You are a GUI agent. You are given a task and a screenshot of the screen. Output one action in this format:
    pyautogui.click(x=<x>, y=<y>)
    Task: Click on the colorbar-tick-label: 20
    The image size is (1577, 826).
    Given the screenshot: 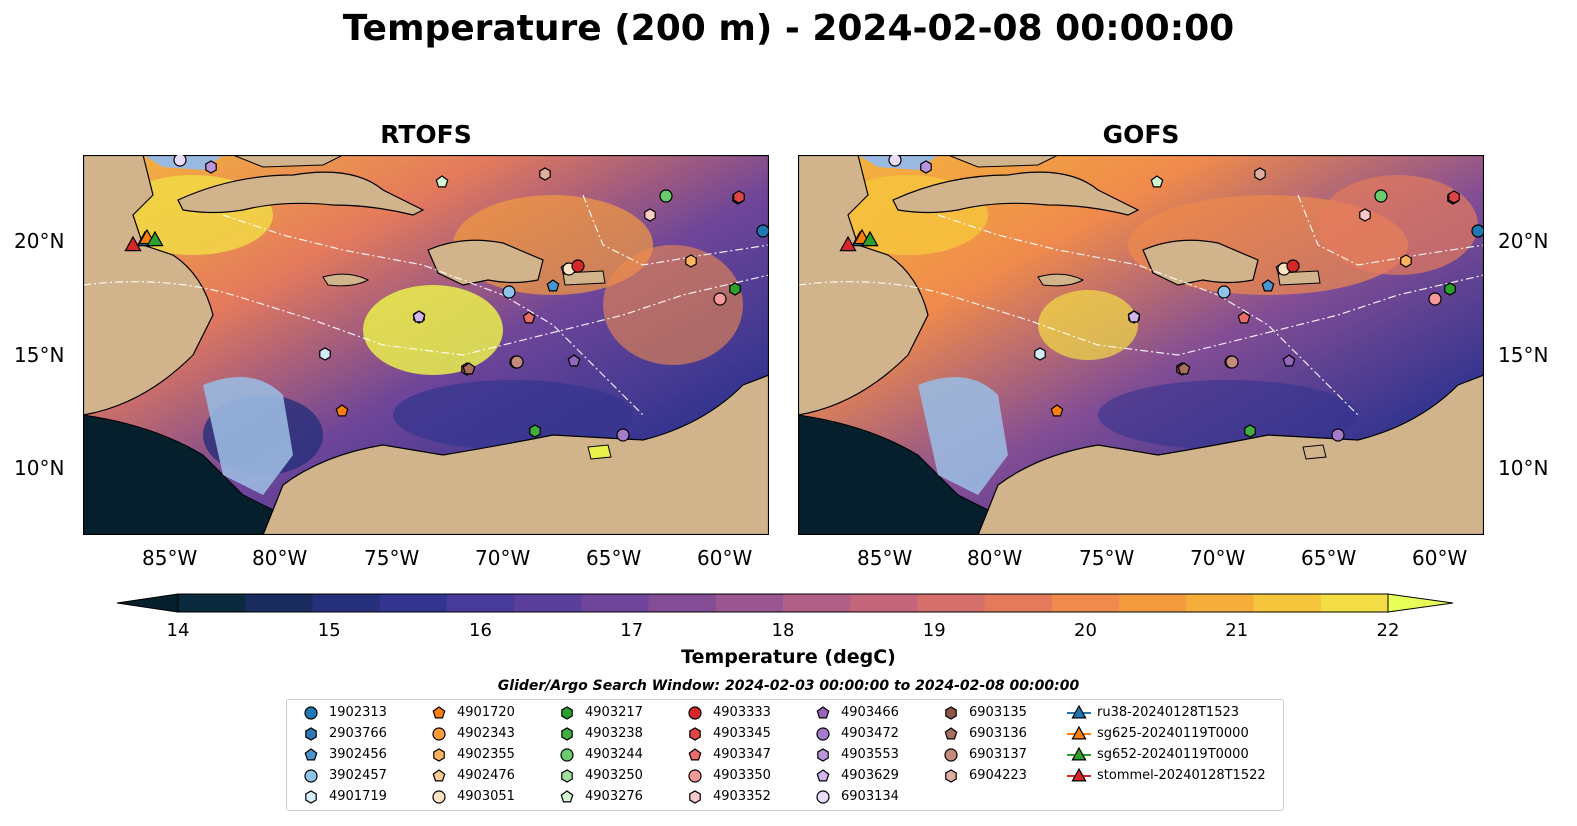 What is the action you would take?
    pyautogui.click(x=1085, y=630)
    